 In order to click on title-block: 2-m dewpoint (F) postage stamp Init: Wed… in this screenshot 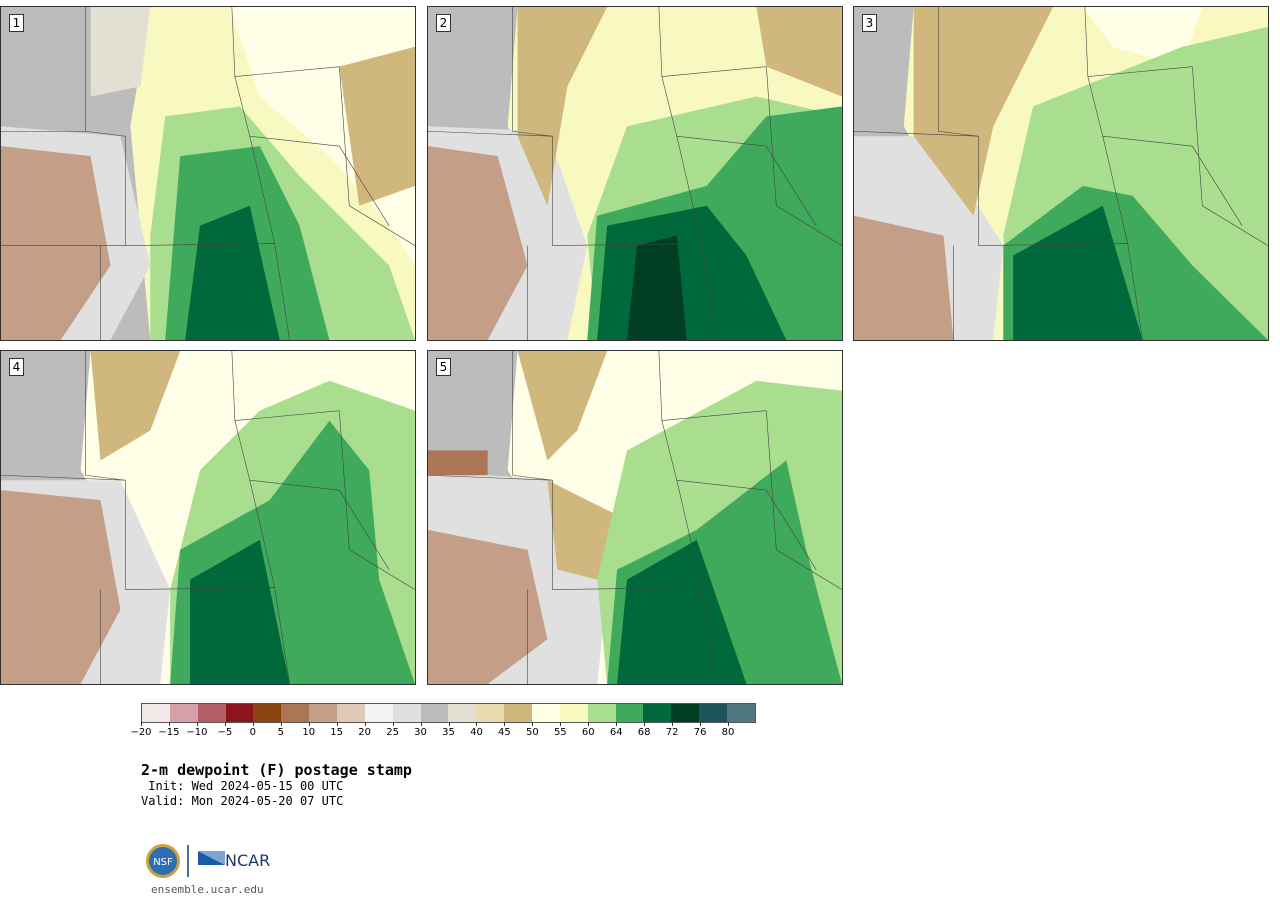, I will do `click(276, 785)`.